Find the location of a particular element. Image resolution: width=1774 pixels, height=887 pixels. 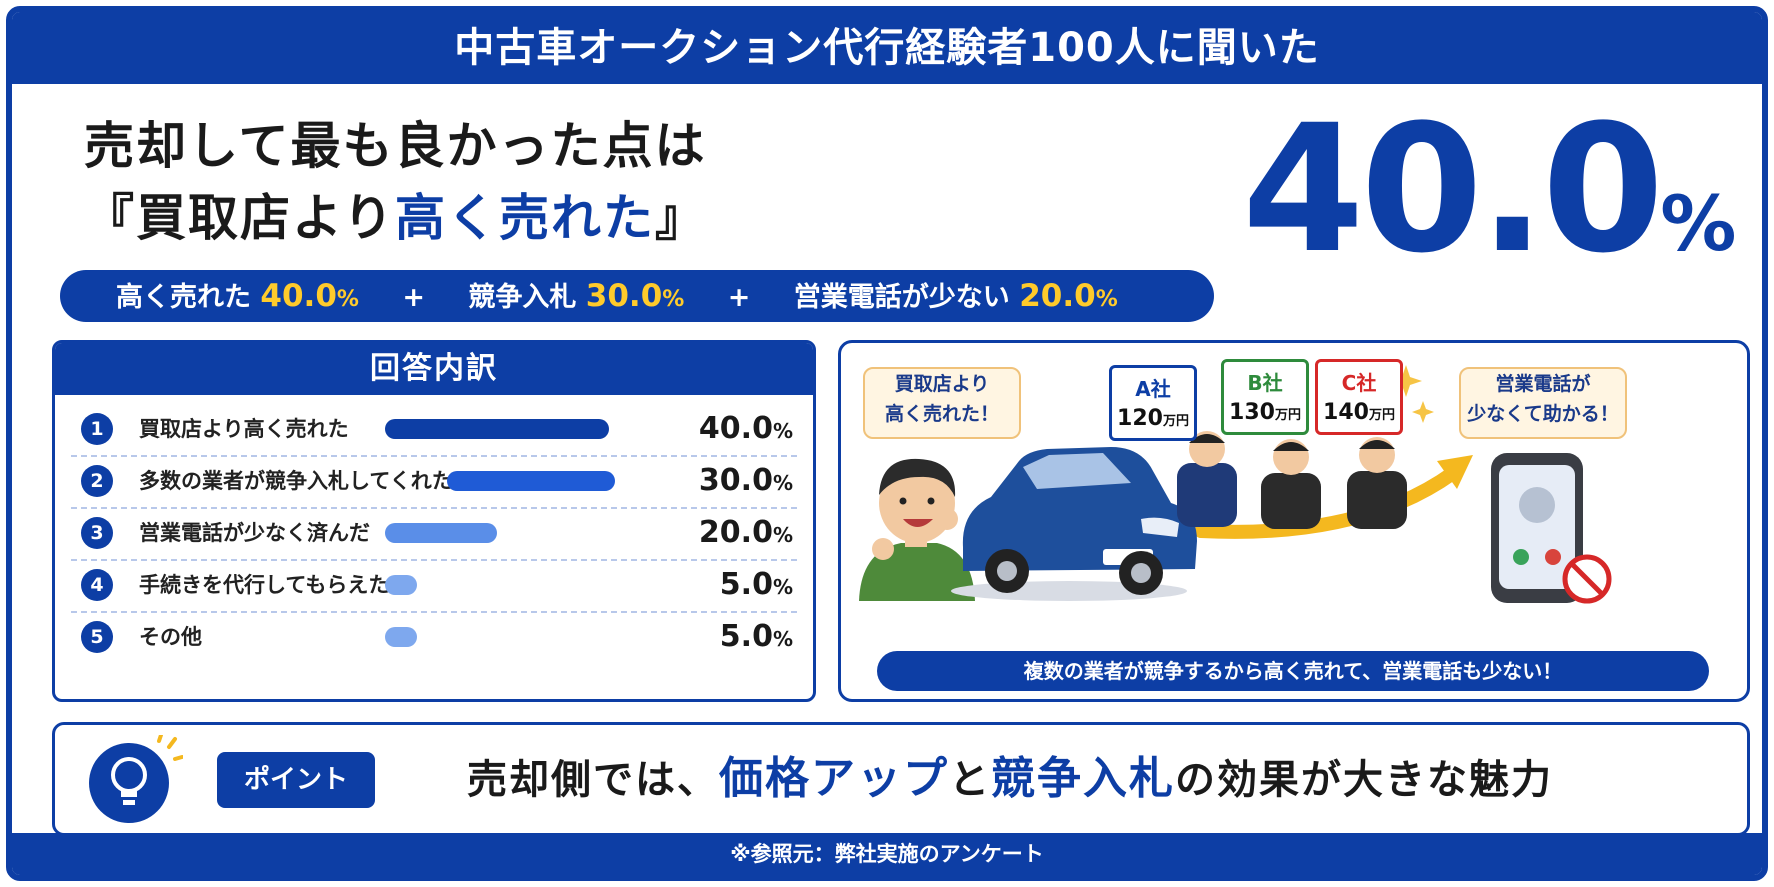

point-message: 売却側では、価格アップと競争入札の効果が大きな魅力 is located at coordinates (1010, 778).